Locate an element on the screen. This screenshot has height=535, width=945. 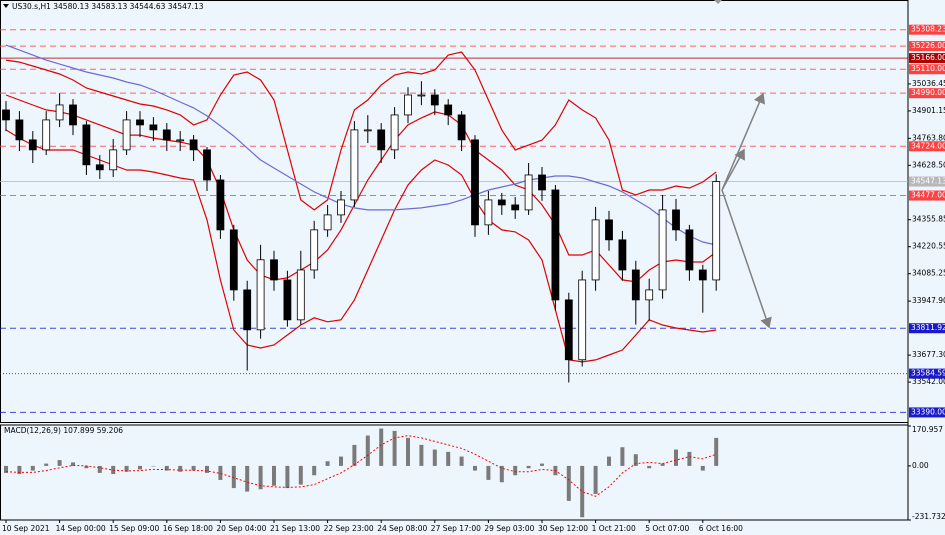
level-label: 34477.00 is located at coordinates (928, 195).